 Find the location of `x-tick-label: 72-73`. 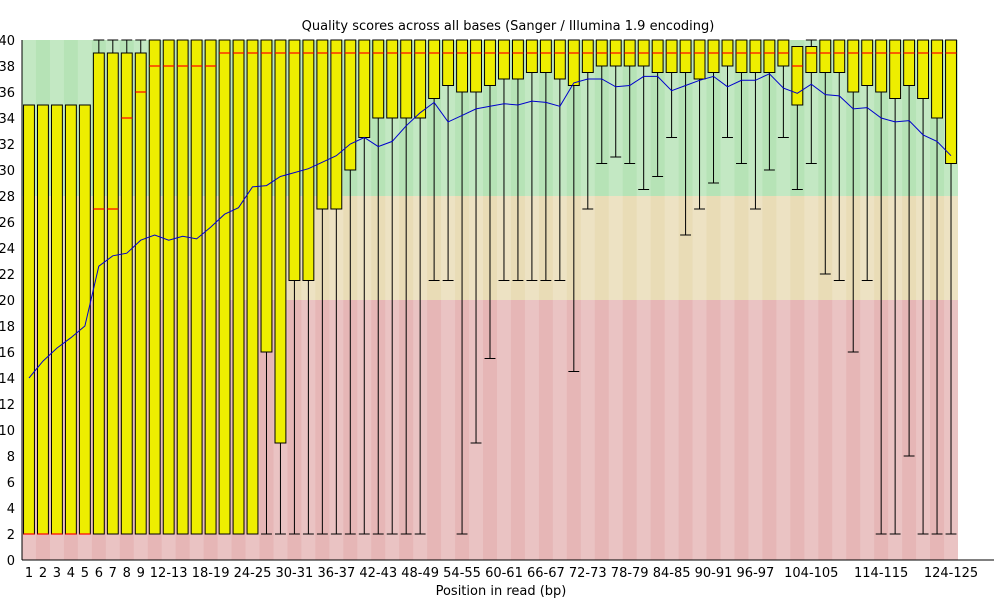

x-tick-label: 72-73 is located at coordinates (588, 573).